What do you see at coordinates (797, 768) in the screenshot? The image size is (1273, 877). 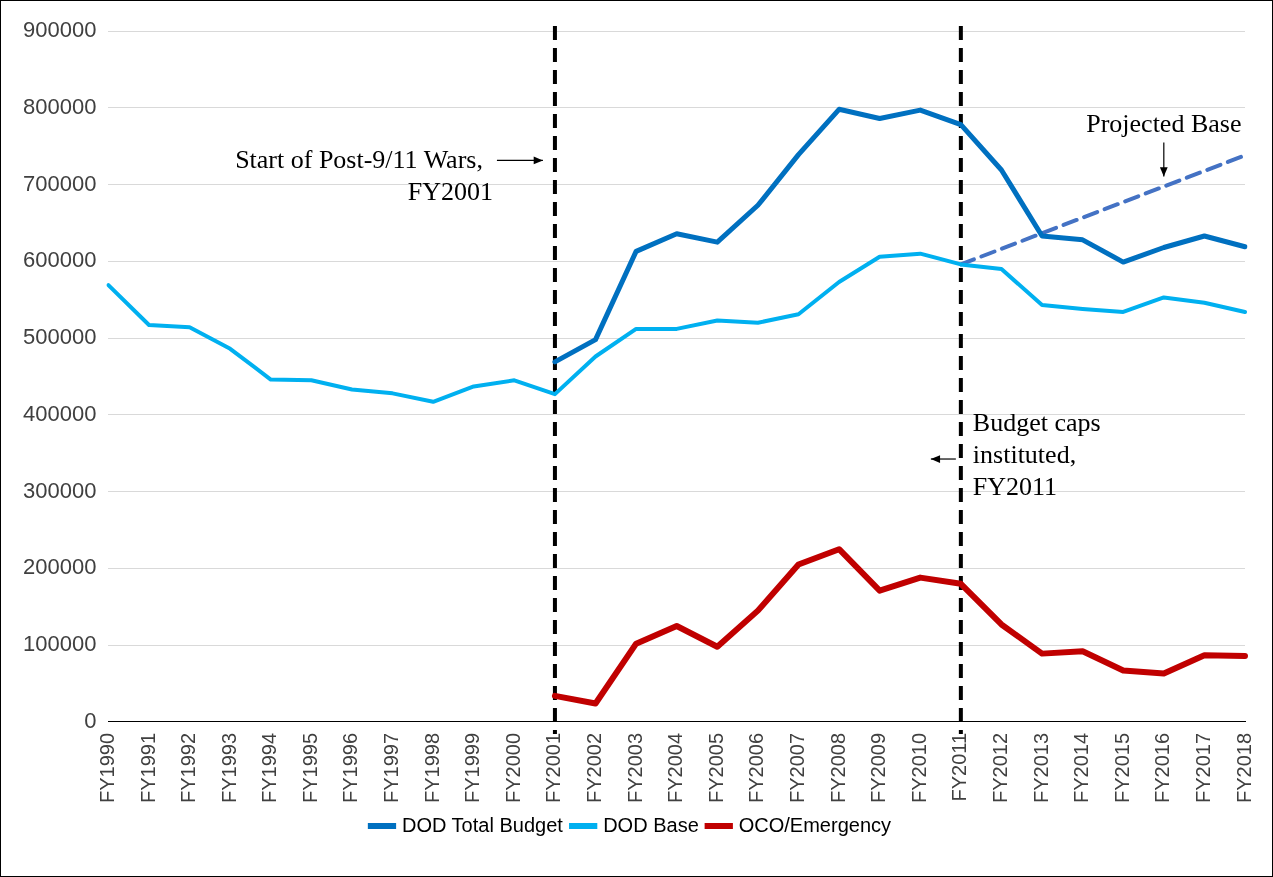 I see `x-tick-label: FY2007` at bounding box center [797, 768].